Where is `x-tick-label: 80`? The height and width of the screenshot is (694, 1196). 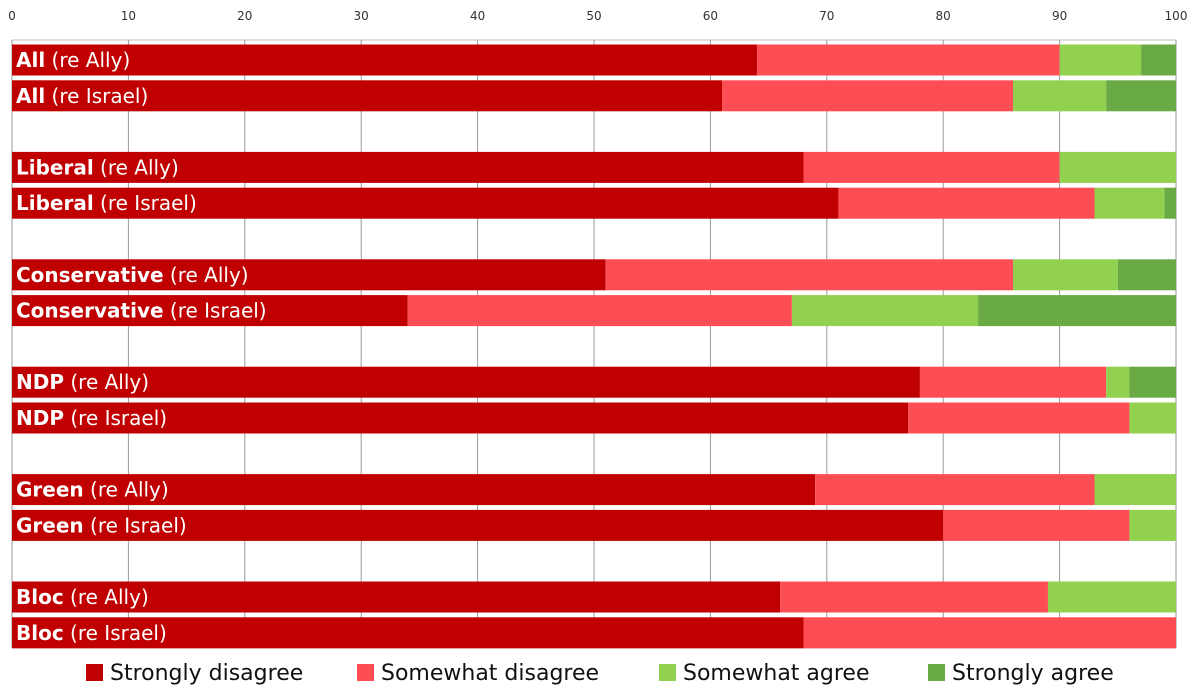 x-tick-label: 80 is located at coordinates (943, 16).